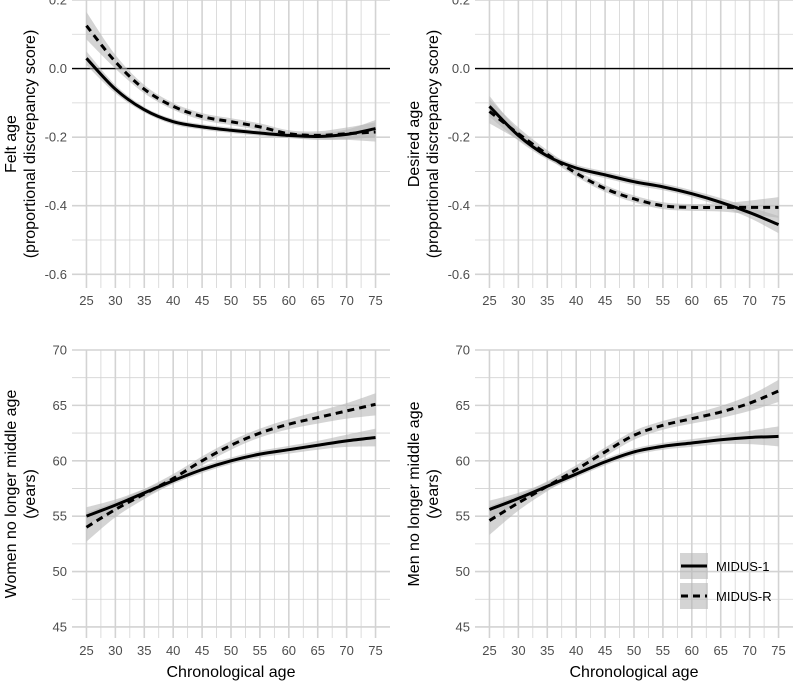 Image resolution: width=797 pixels, height=681 pixels. Describe the element at coordinates (742, 566) in the screenshot. I see `legend-label: MIDUS-1` at that location.